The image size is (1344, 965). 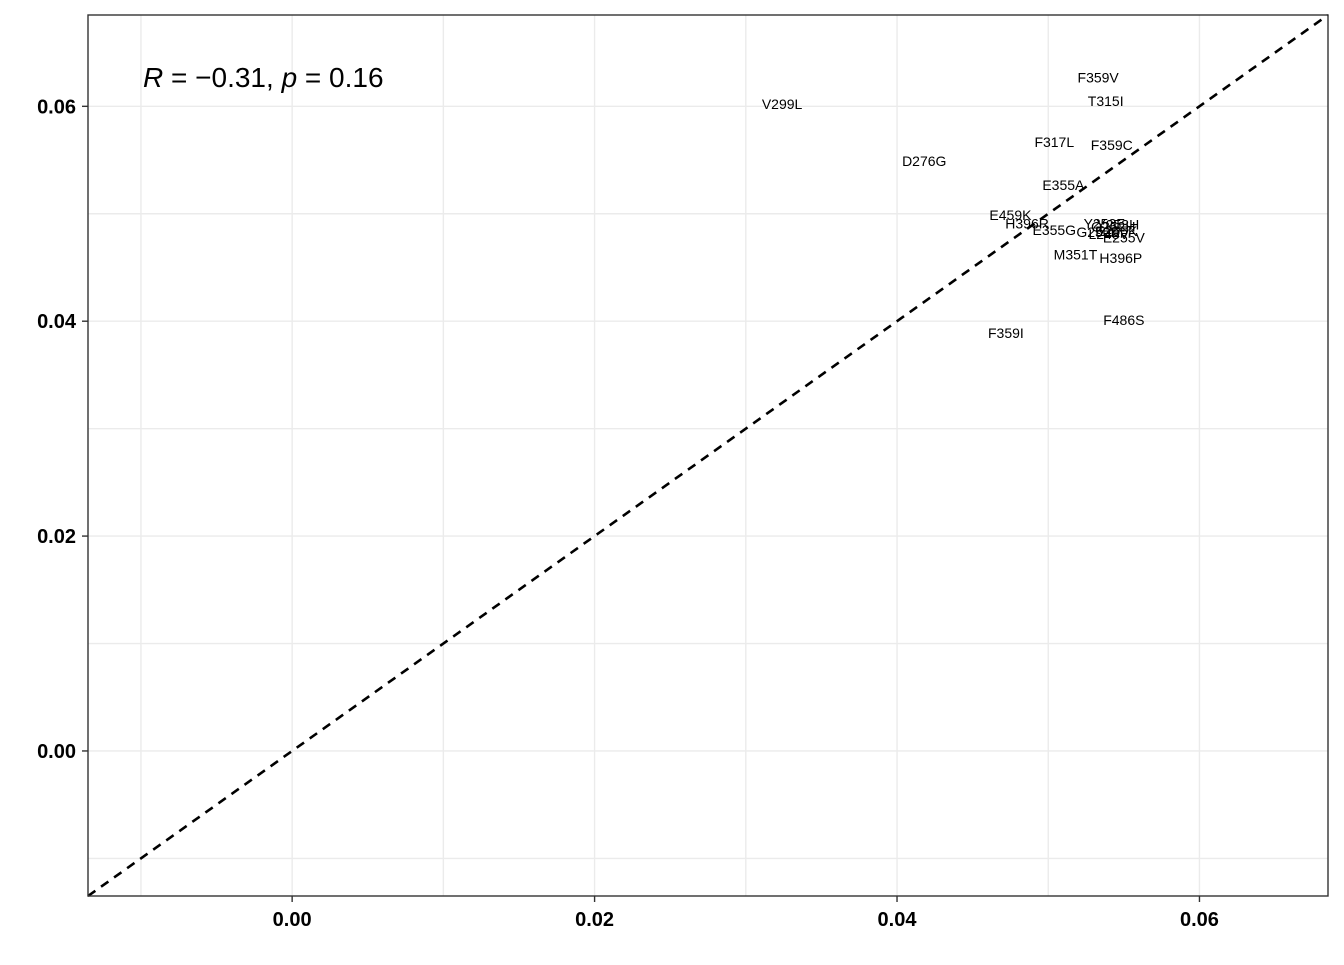 I want to click on point-label-e459k: E459K, so click(x=1010, y=215).